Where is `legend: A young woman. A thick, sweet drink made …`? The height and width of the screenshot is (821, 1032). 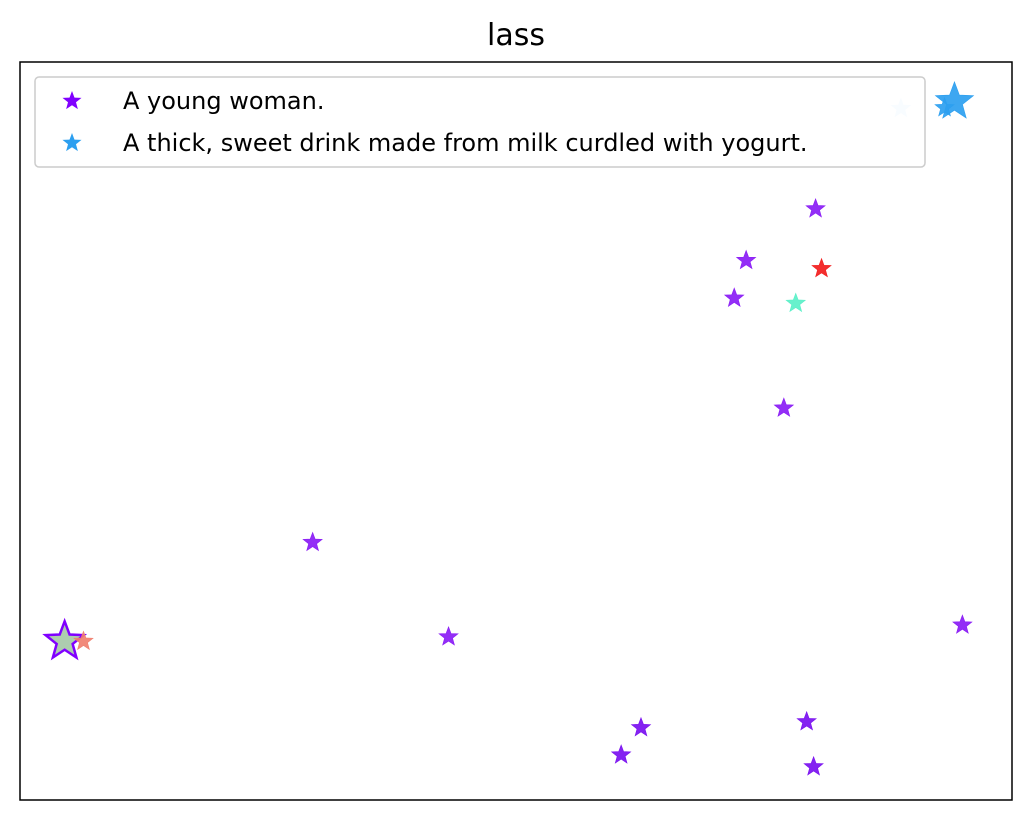
legend: A young woman. A thick, sweet drink made … is located at coordinates (480, 122).